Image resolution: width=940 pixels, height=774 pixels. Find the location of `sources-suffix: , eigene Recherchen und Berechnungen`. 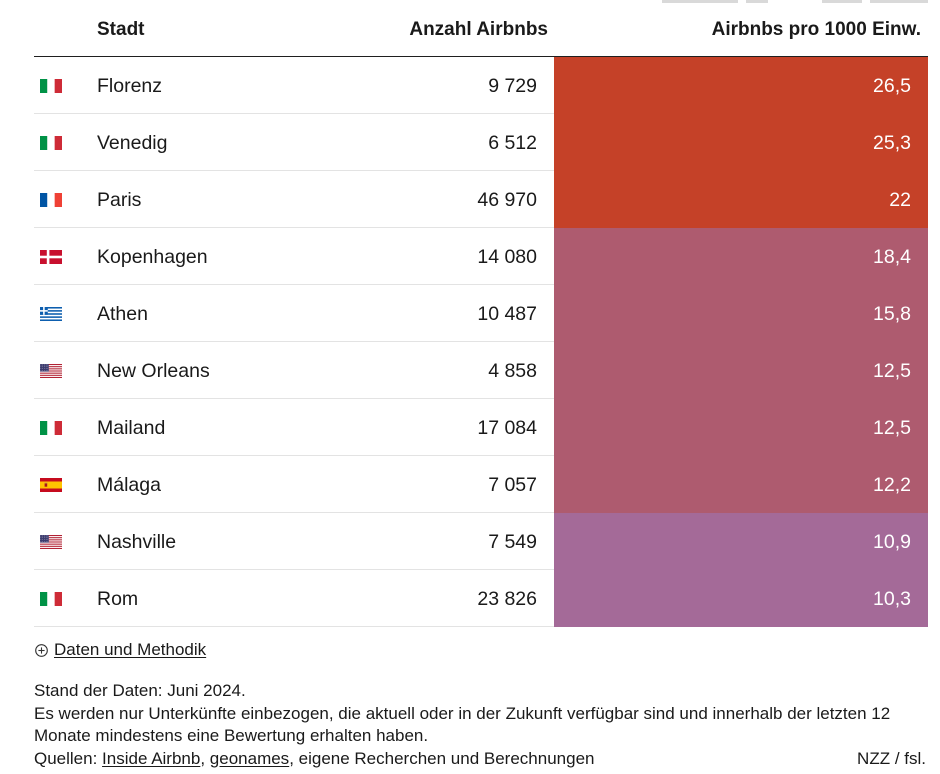

sources-suffix: , eigene Recherchen und Berechnungen is located at coordinates (442, 758).